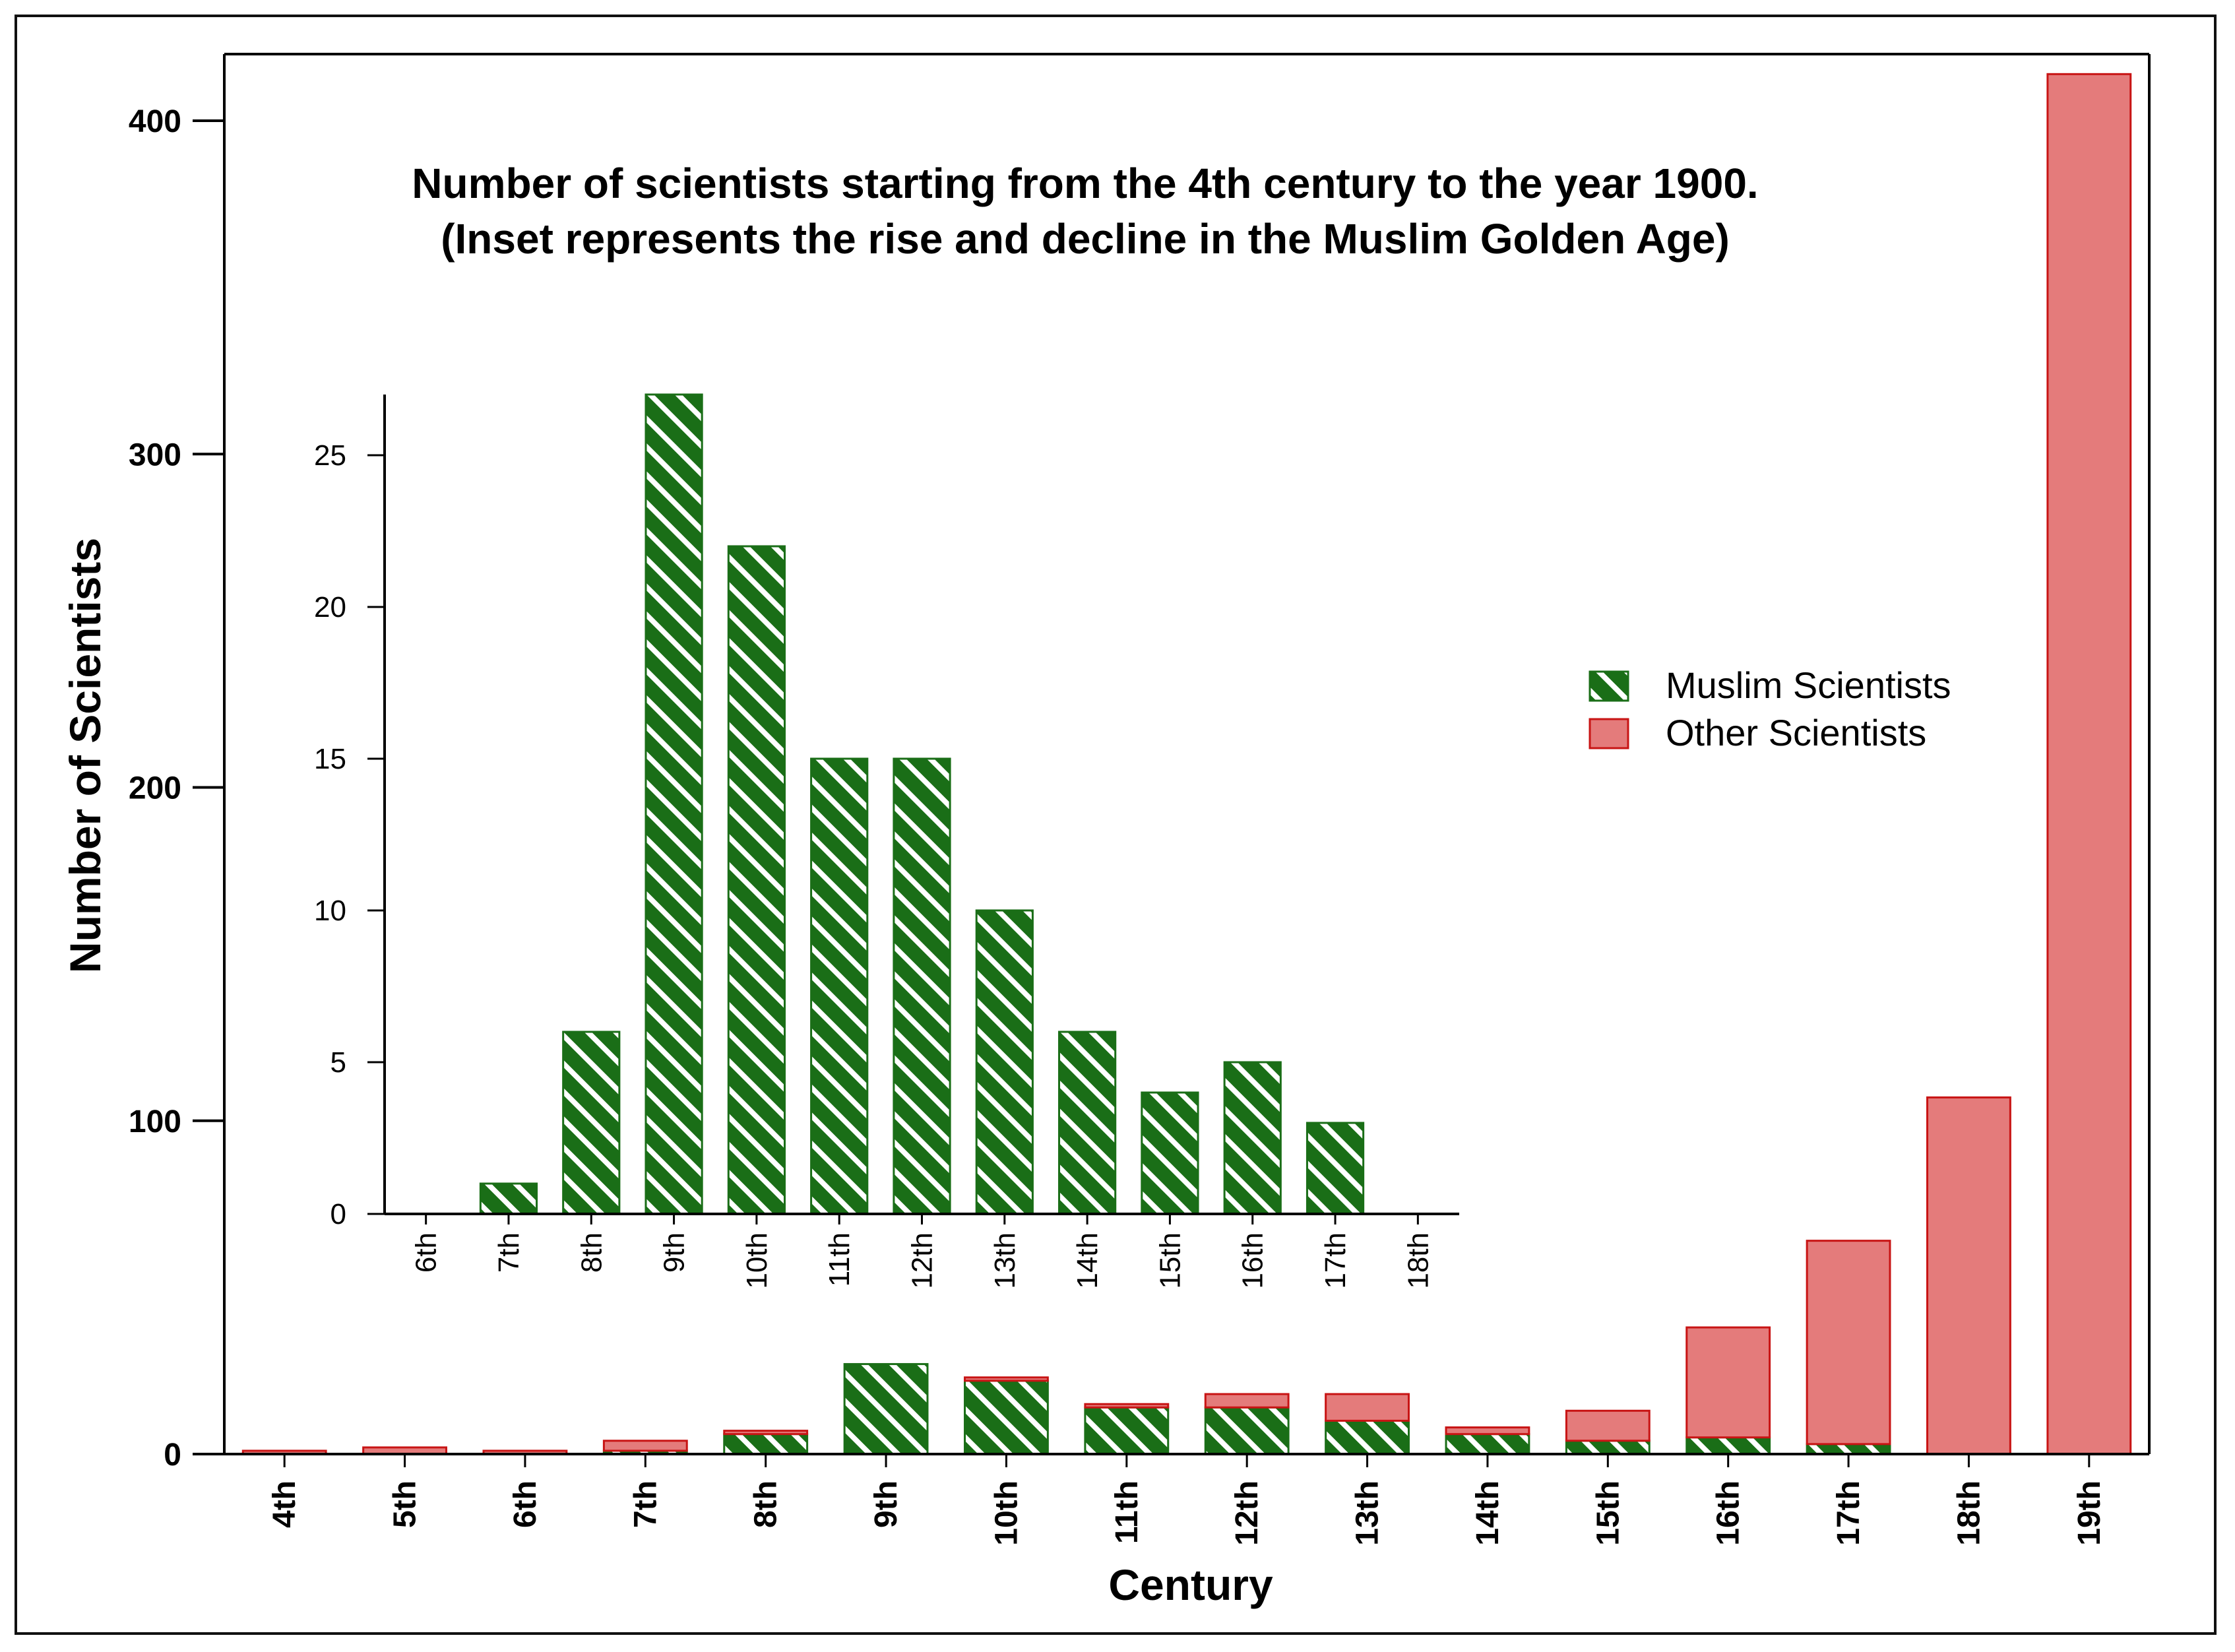 The width and height of the screenshot is (2235, 1652). I want to click on x-tick-label: 9th, so click(886, 1504).